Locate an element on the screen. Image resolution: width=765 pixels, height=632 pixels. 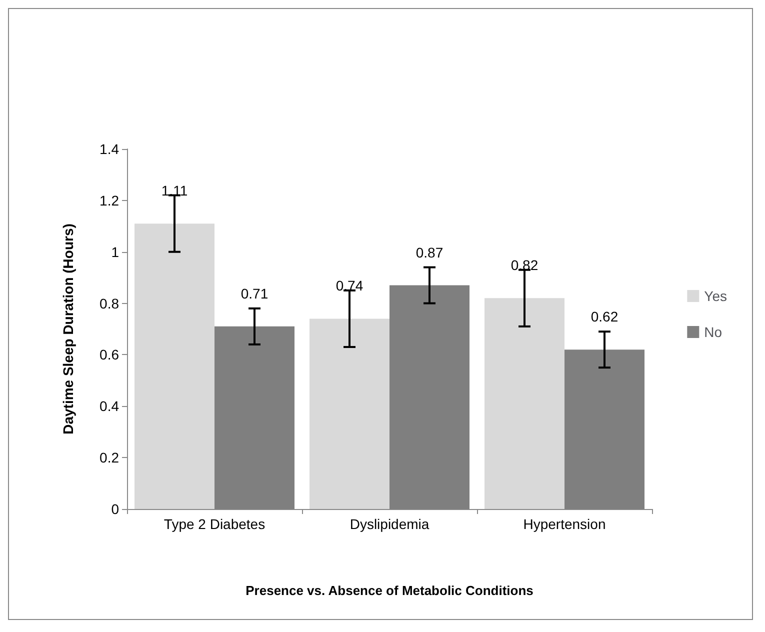
x-tick-label: Hypertension is located at coordinates (564, 524).